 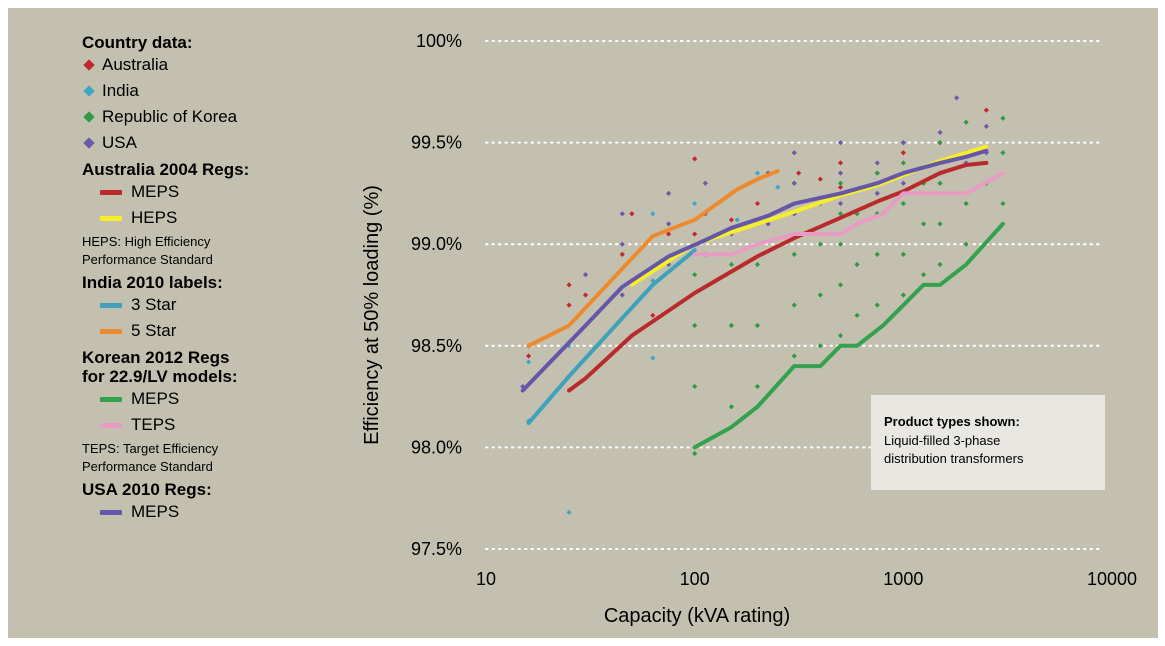 I want to click on korea-teps-swatch-icon, so click(x=111, y=425).